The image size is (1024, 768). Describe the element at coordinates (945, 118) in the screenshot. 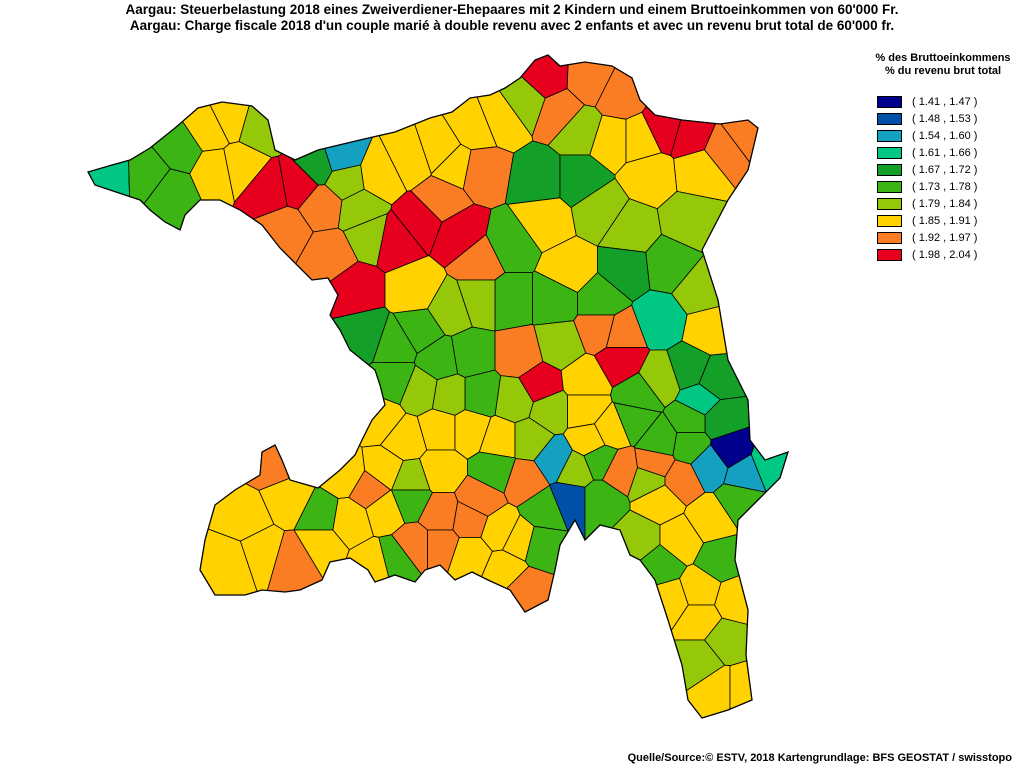

I see `legend-label: ( 1.48 , 1.53 )` at that location.